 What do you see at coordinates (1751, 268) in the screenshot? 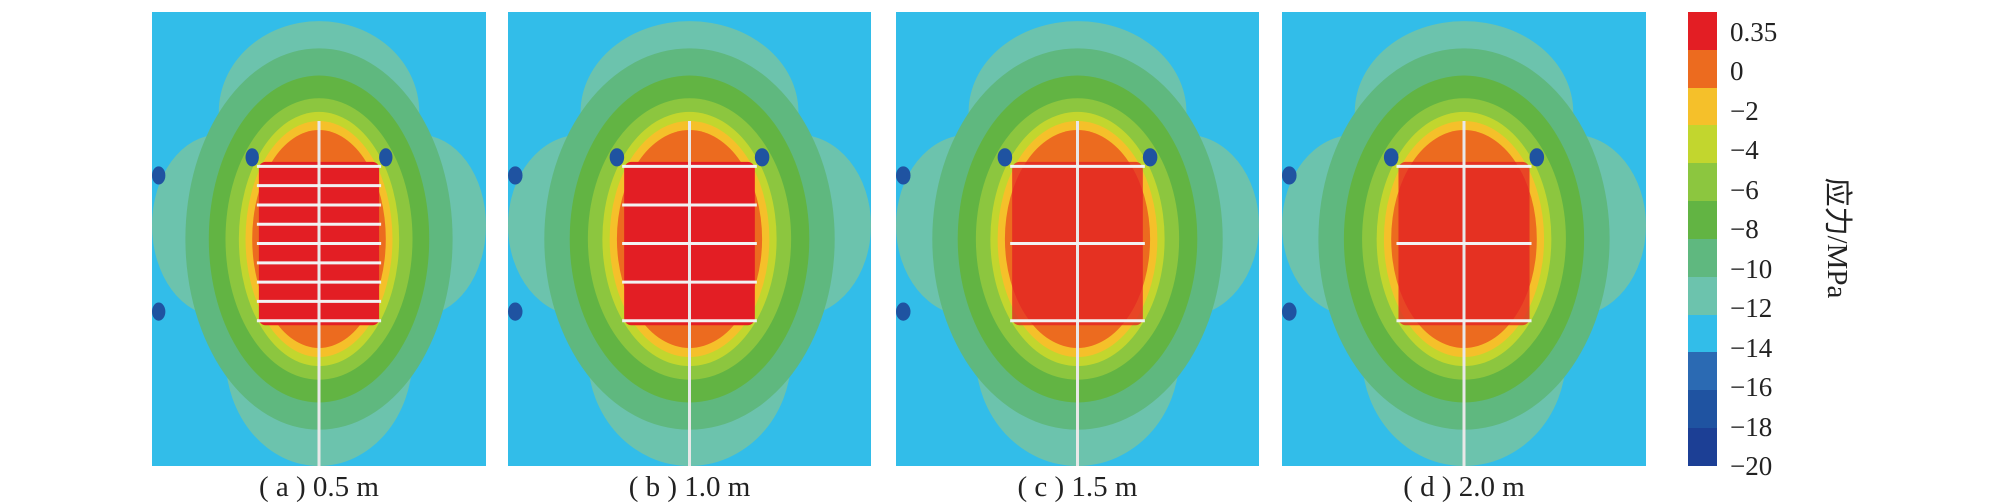
I see `legend-tick-label: −10` at bounding box center [1751, 268].